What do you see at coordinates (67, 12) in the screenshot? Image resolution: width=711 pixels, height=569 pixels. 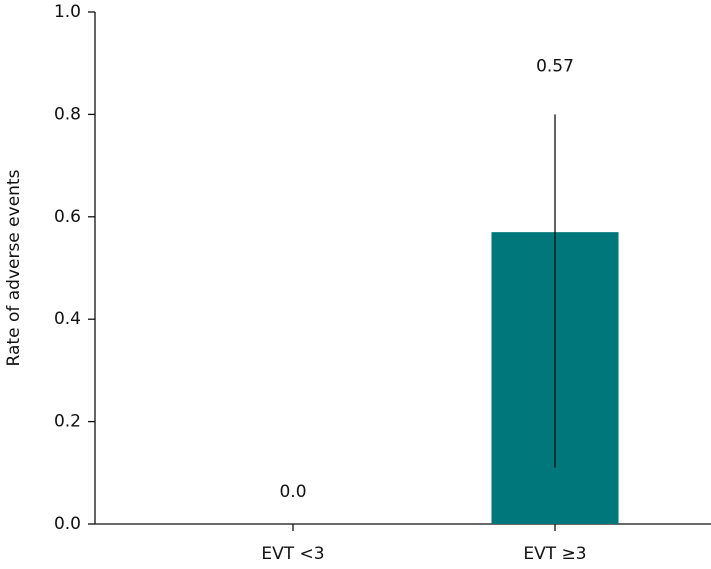 I see `y-tick-label: 1.0` at bounding box center [67, 12].